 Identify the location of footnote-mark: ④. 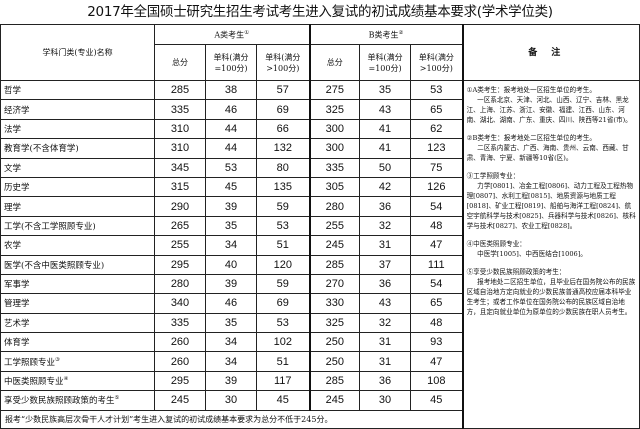
(66, 379).